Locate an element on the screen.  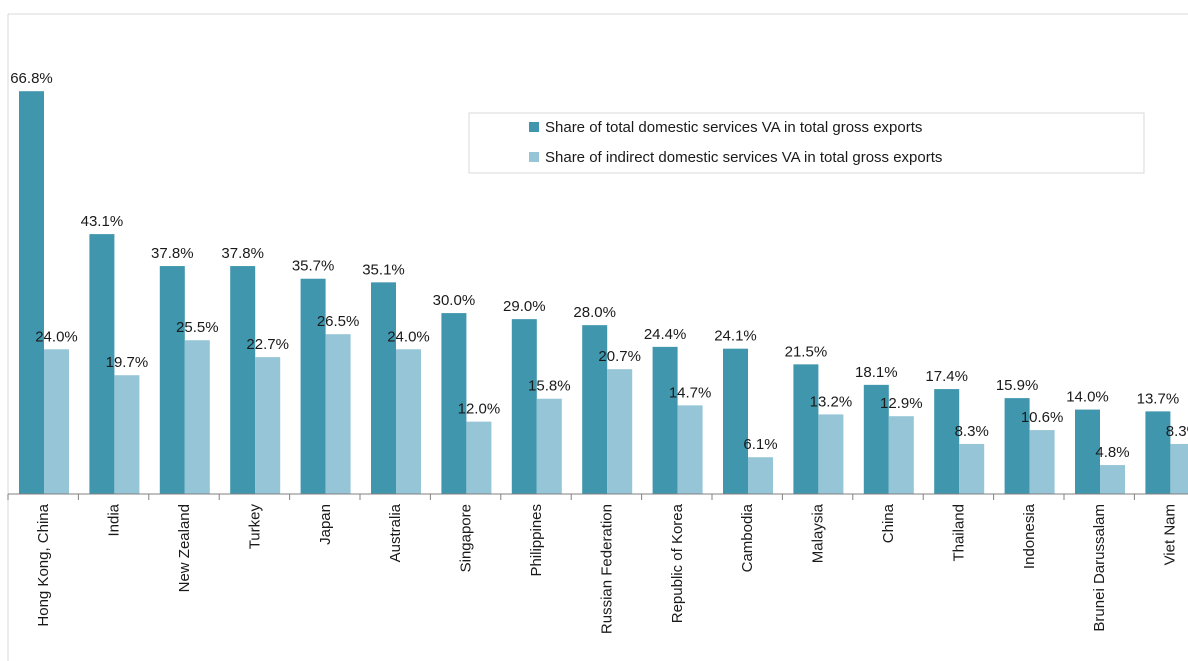
value-label-indirect: 10.6% is located at coordinates (1042, 417).